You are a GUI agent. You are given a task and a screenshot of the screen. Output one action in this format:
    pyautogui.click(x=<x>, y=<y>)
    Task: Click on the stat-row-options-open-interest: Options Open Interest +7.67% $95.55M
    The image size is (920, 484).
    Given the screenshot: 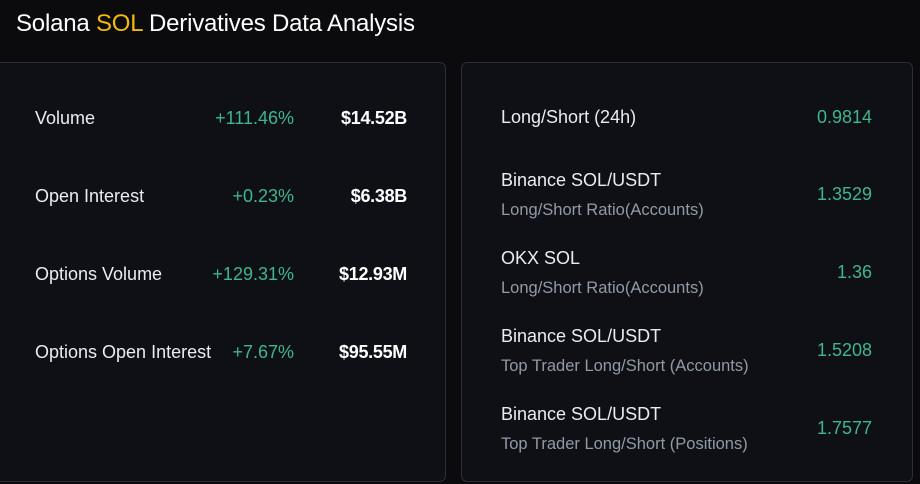 What is the action you would take?
    pyautogui.click(x=223, y=352)
    